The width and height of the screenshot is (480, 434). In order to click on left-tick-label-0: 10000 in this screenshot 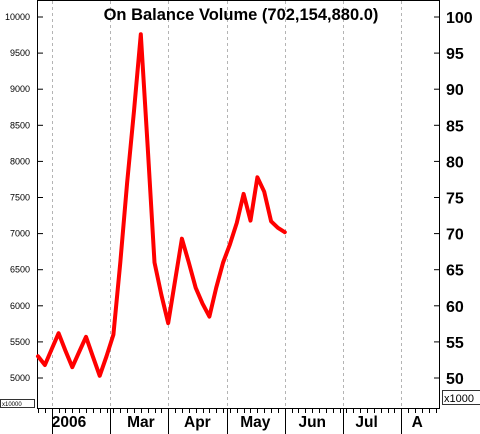, I will do `click(17, 17)`.